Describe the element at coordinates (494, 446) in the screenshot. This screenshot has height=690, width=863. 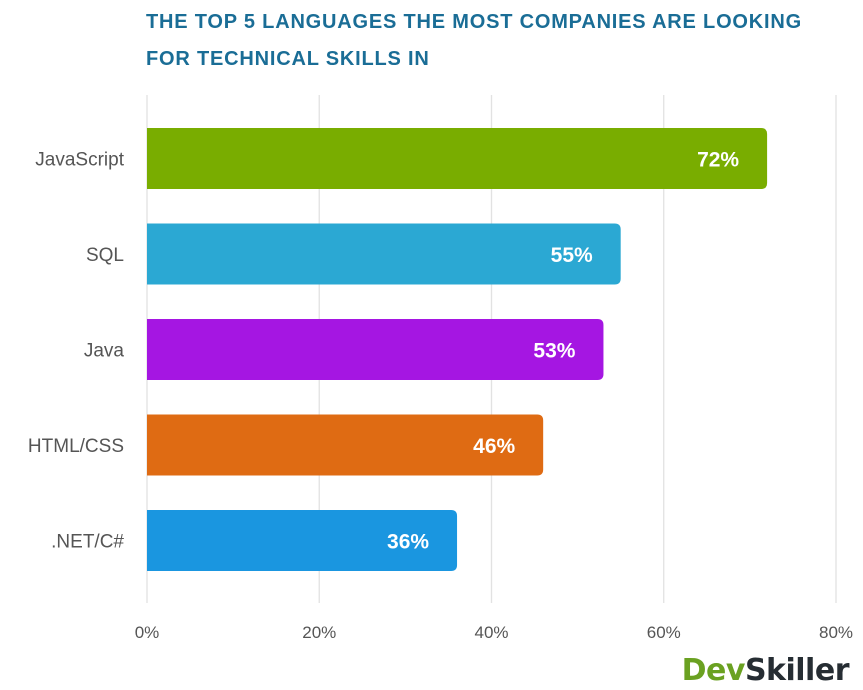
I see `data-label: 46%` at that location.